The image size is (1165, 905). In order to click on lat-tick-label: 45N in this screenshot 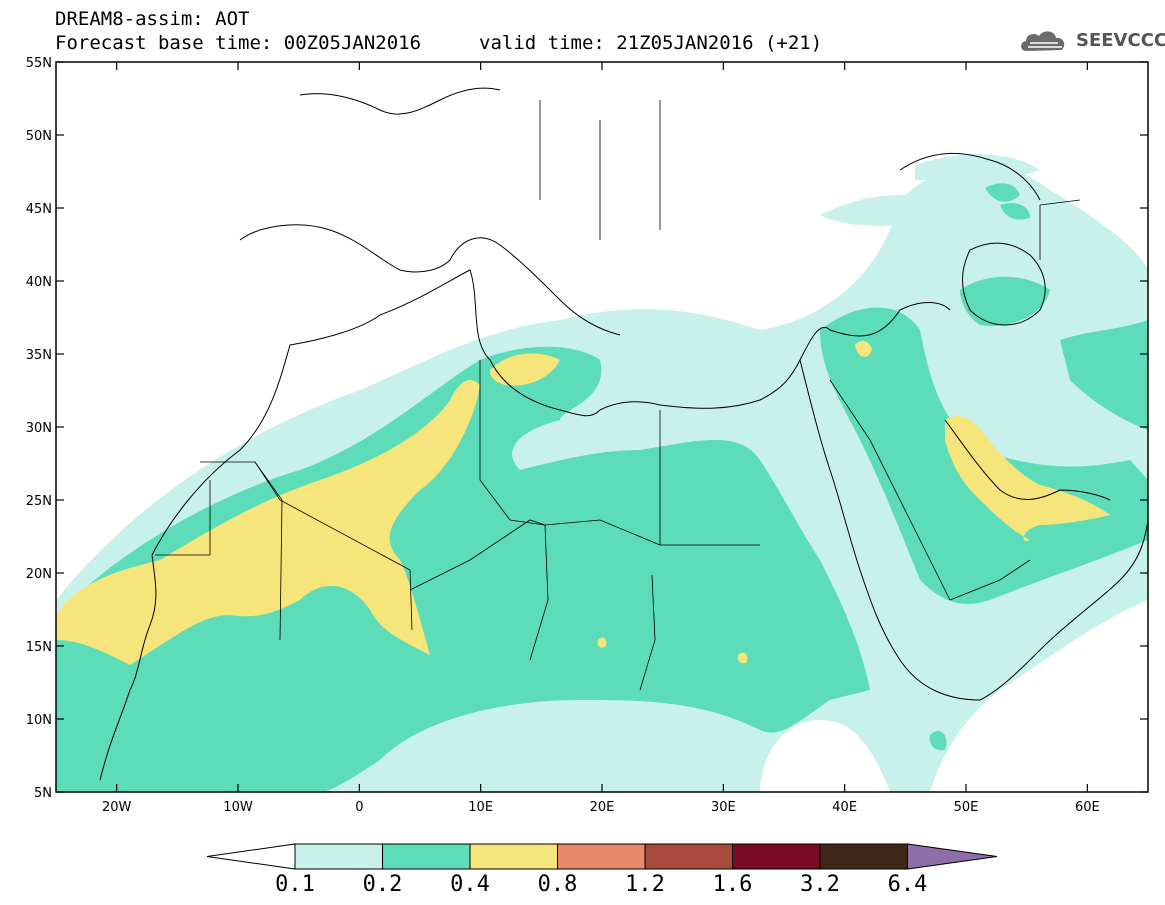, I will do `click(39, 209)`.